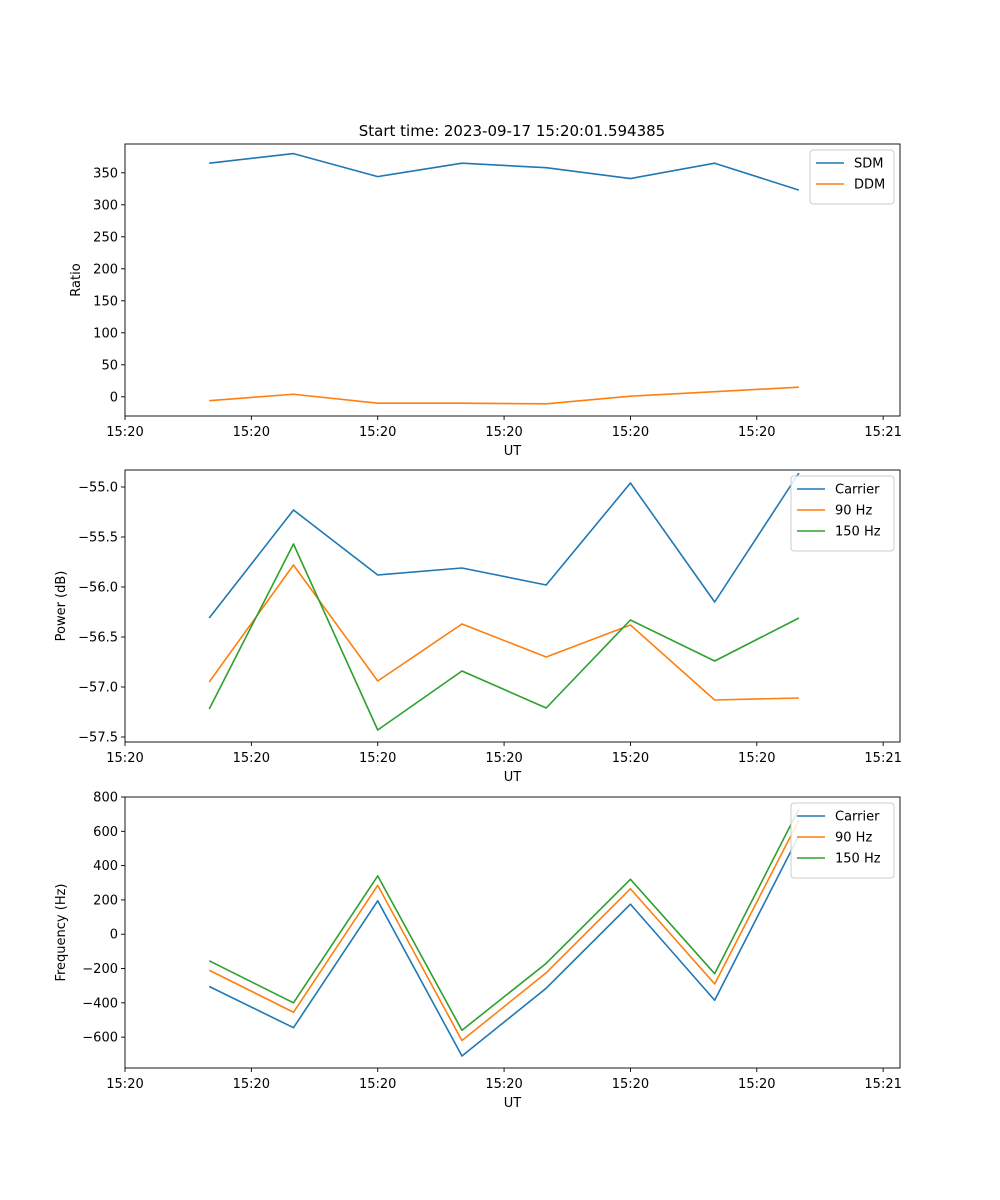 This screenshot has width=1000, height=1200. I want to click on y-axis-label: Ratio, so click(76, 279).